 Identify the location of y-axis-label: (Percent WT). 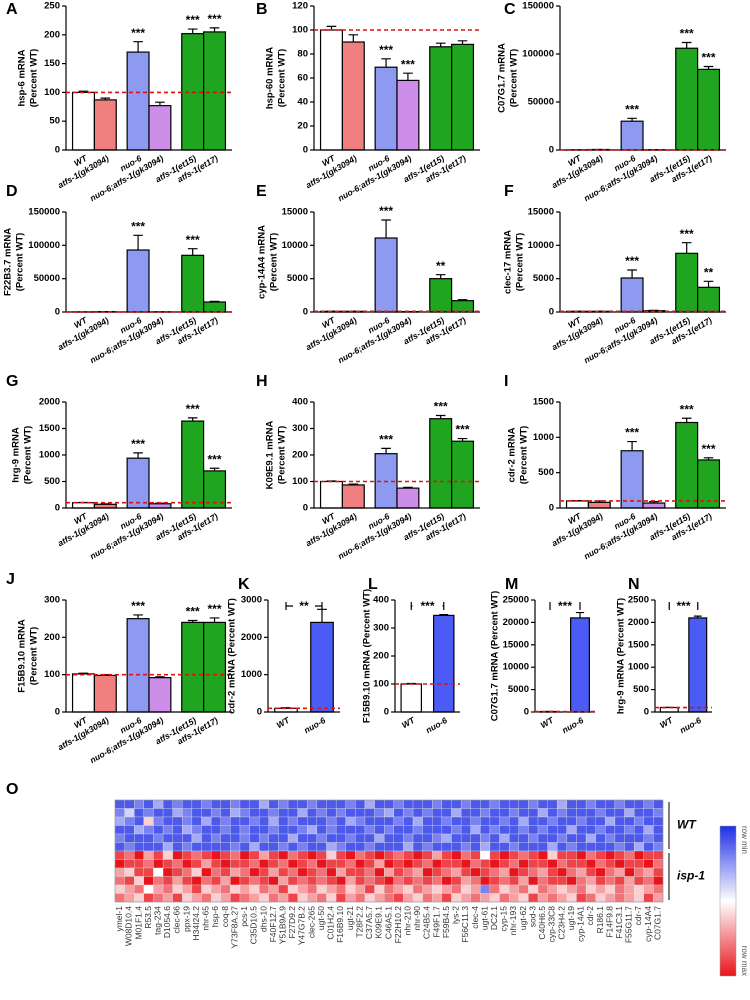
(282, 455).